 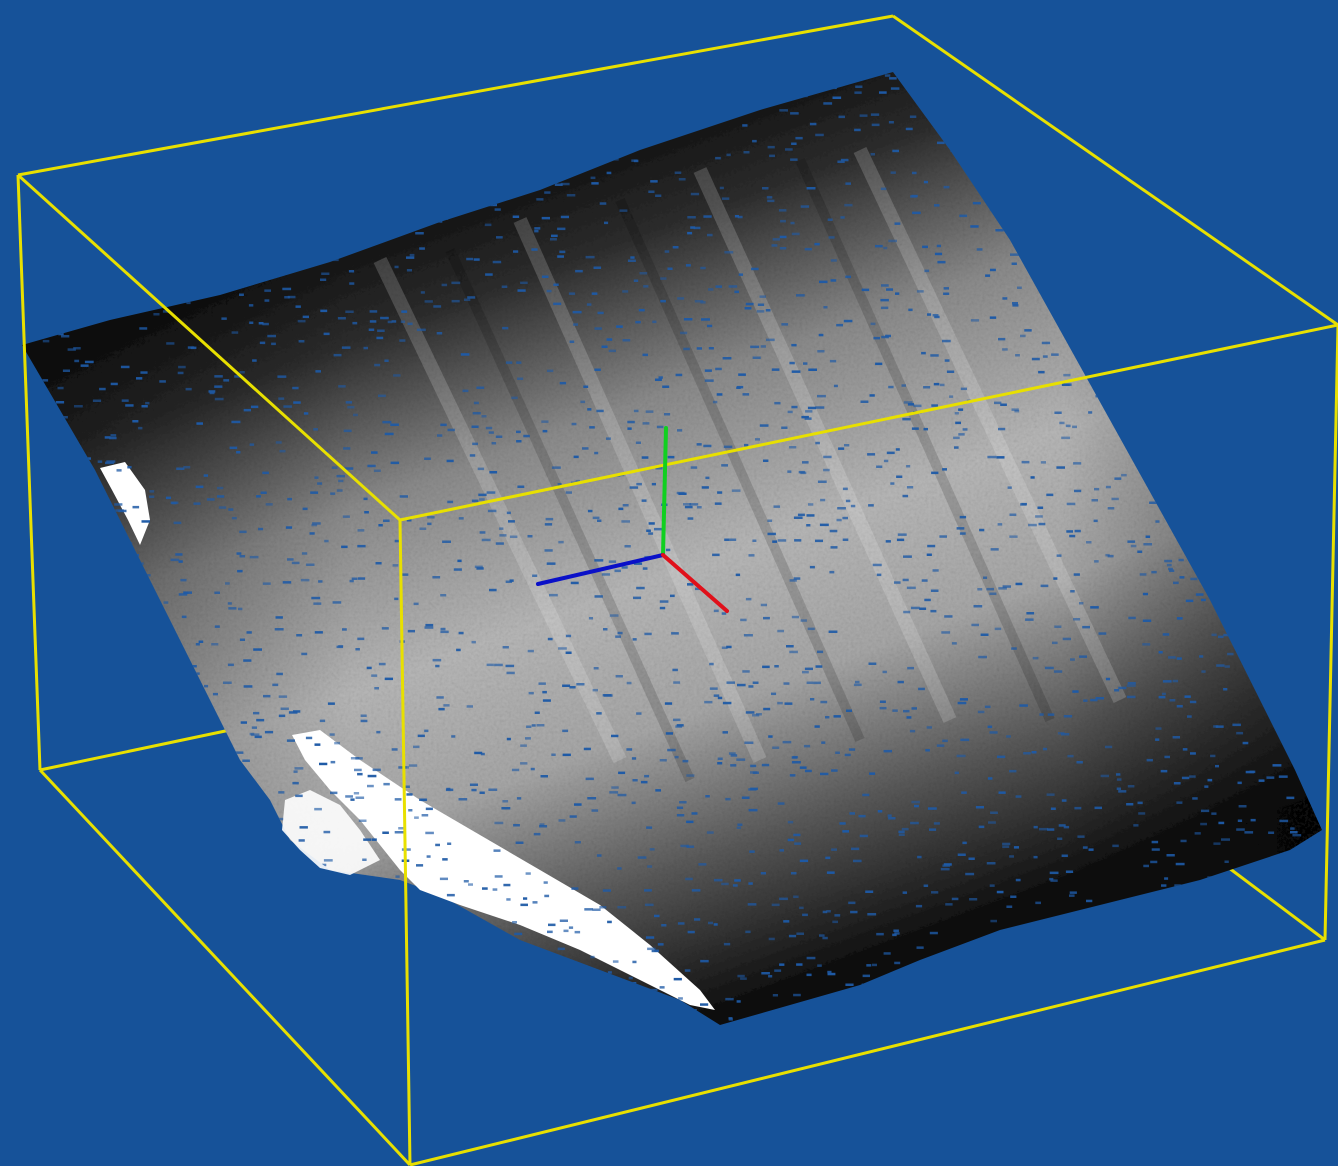 What do you see at coordinates (664, 491) in the screenshot?
I see `y-axis` at bounding box center [664, 491].